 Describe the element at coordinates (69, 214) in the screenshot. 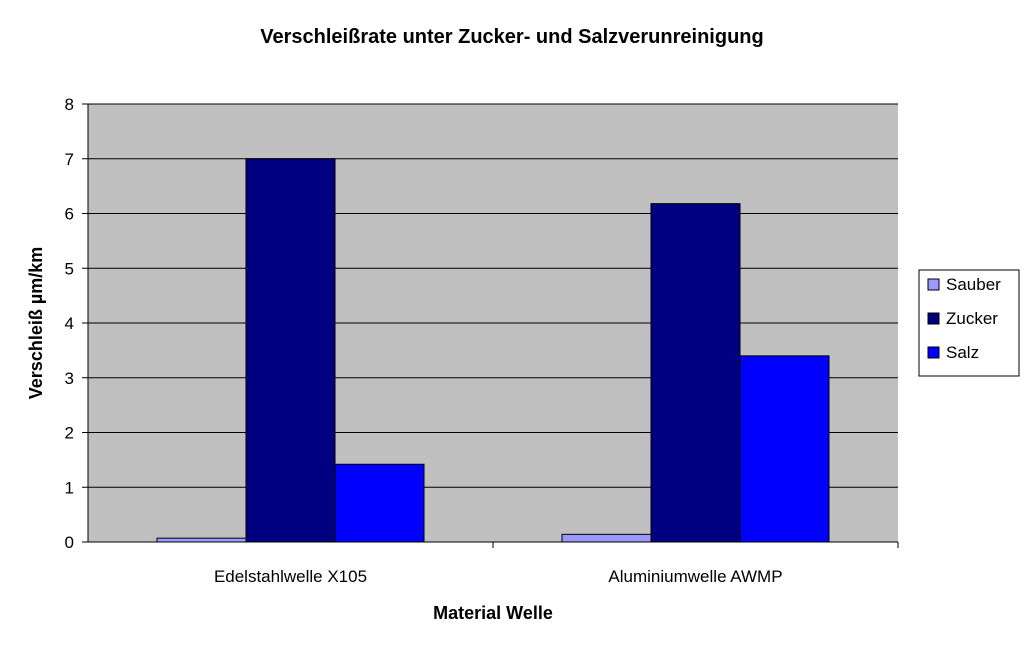

I see `y-tick-label: 6` at that location.